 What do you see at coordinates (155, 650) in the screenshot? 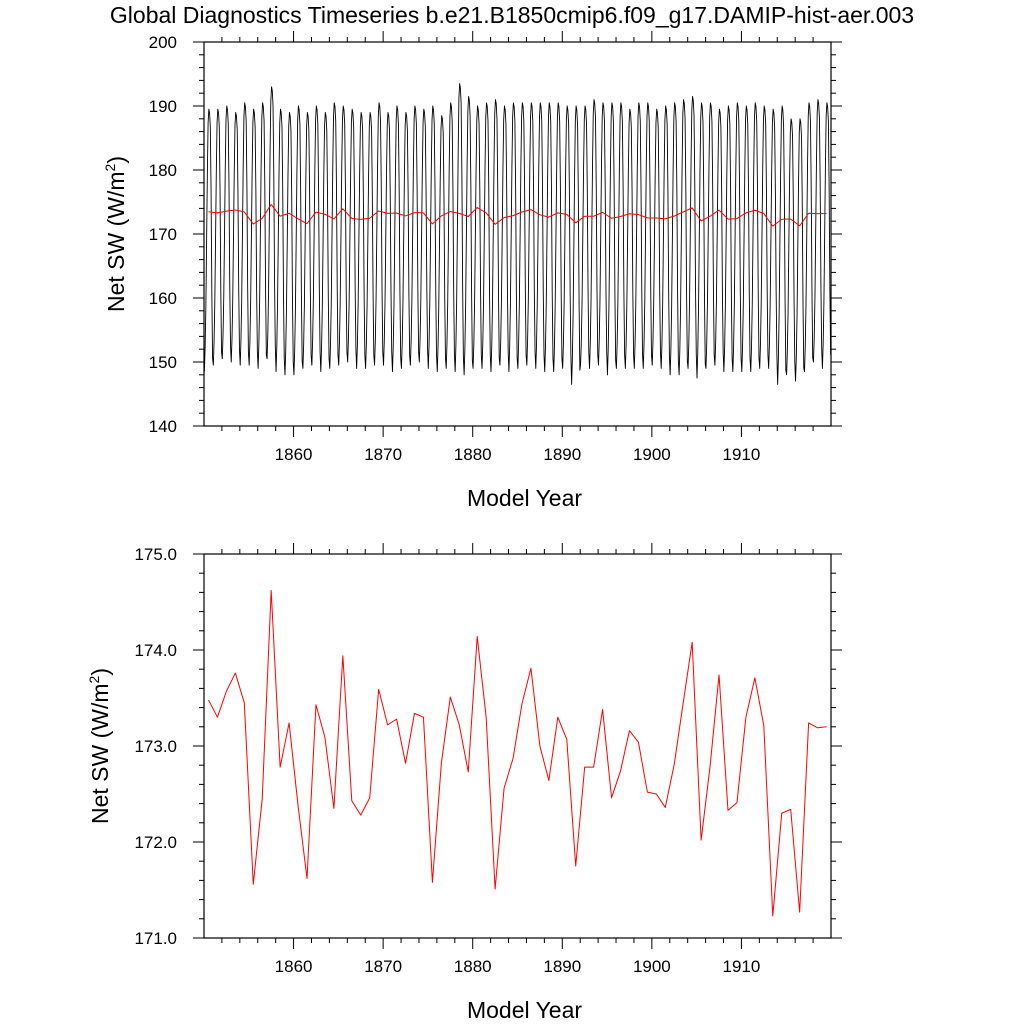
I see `y-tick-label: 174.0` at bounding box center [155, 650].